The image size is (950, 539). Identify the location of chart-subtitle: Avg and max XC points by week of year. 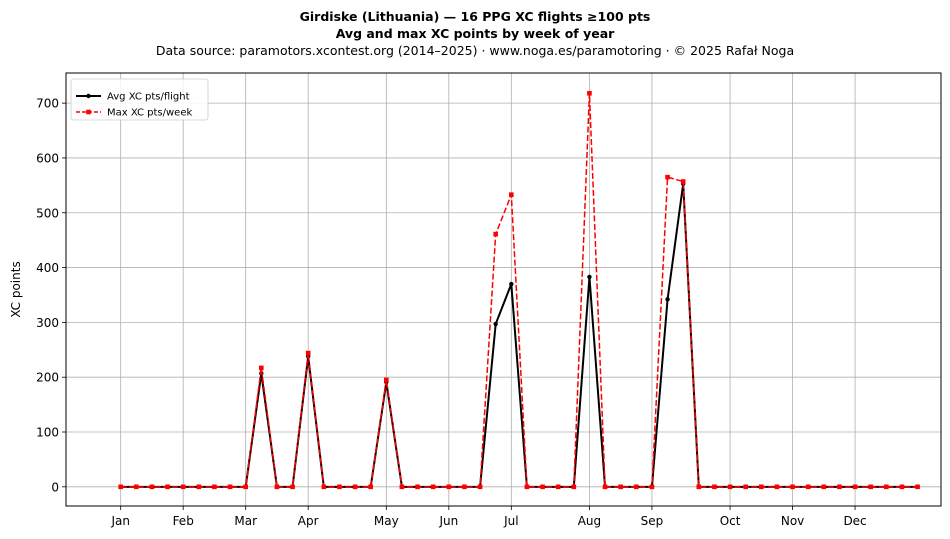
(475, 33).